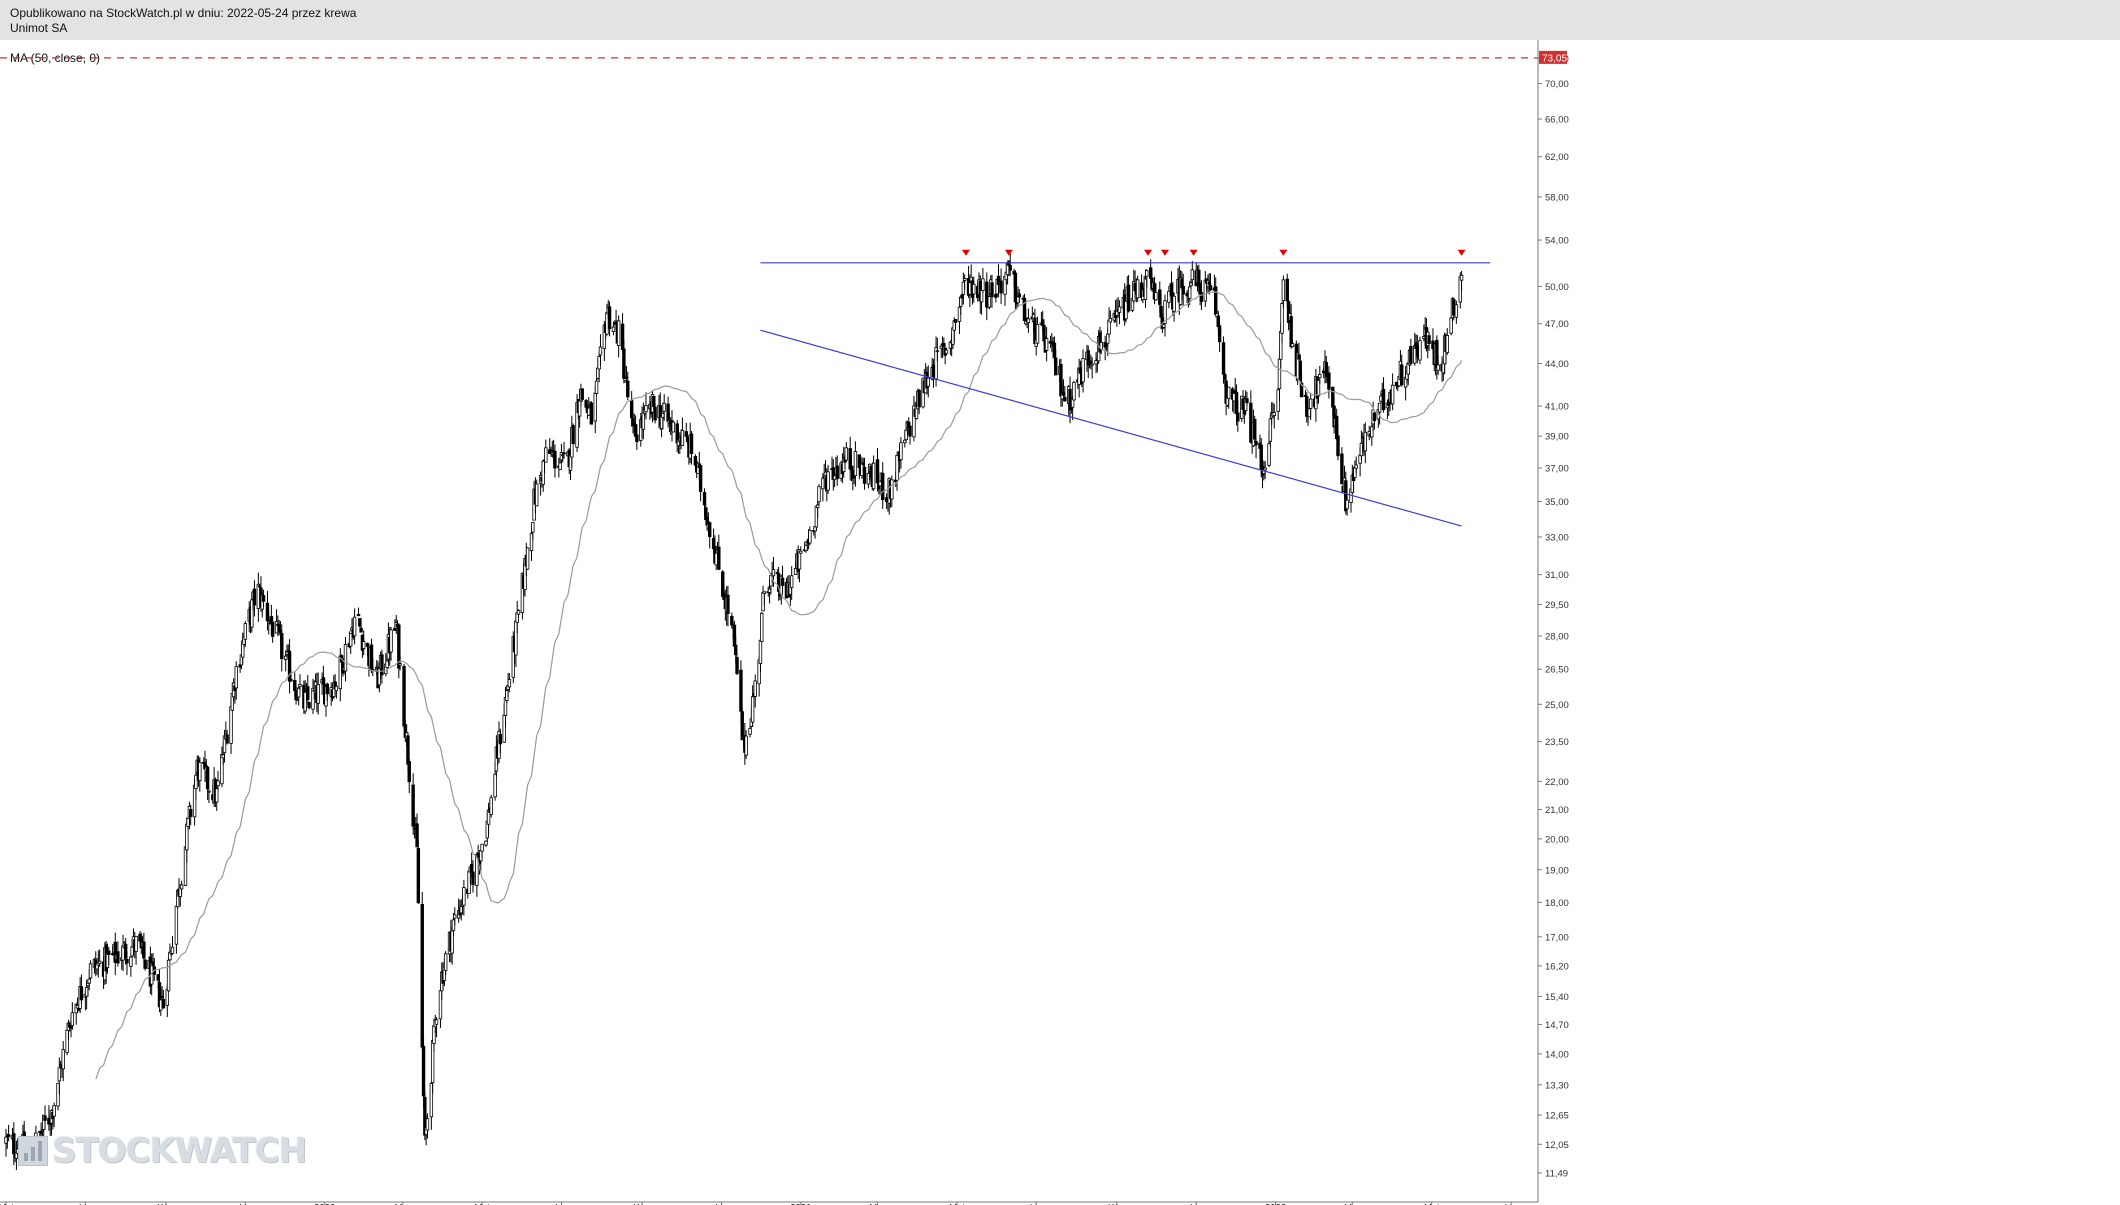  What do you see at coordinates (1553, 57) in the screenshot?
I see `dashed-level-tag: 73,05` at bounding box center [1553, 57].